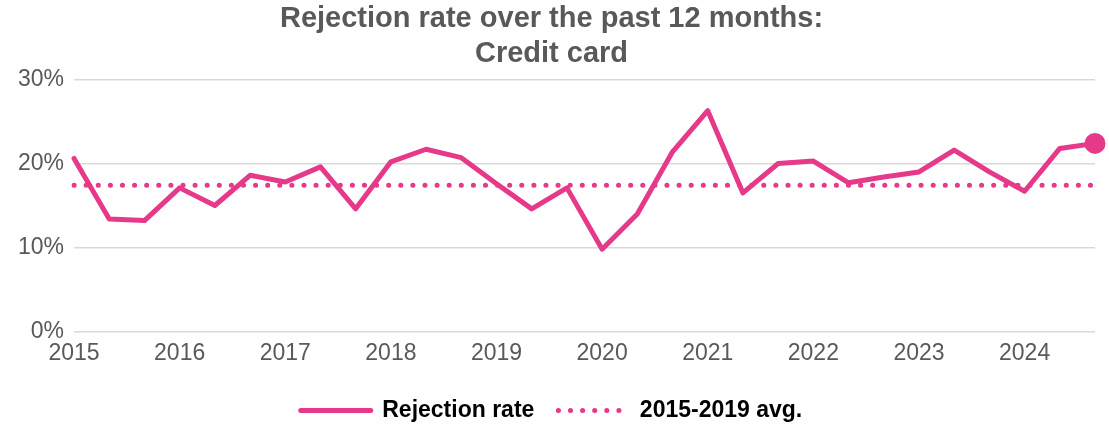  Describe the element at coordinates (551, 35) in the screenshot. I see `chart-title: Rejection rate over the past 12 months: Credit card` at that location.